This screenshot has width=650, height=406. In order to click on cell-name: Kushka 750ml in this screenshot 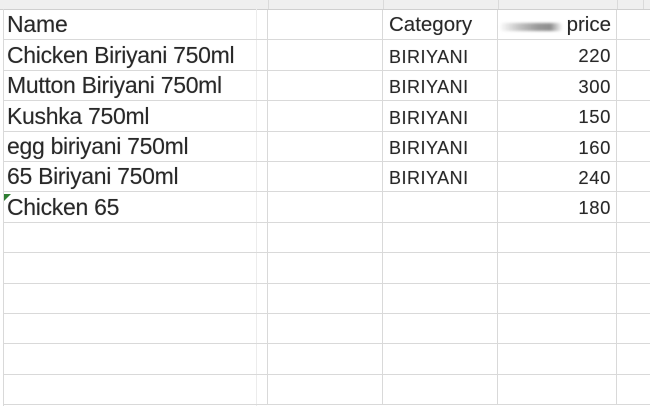, I will do `click(135, 116)`.